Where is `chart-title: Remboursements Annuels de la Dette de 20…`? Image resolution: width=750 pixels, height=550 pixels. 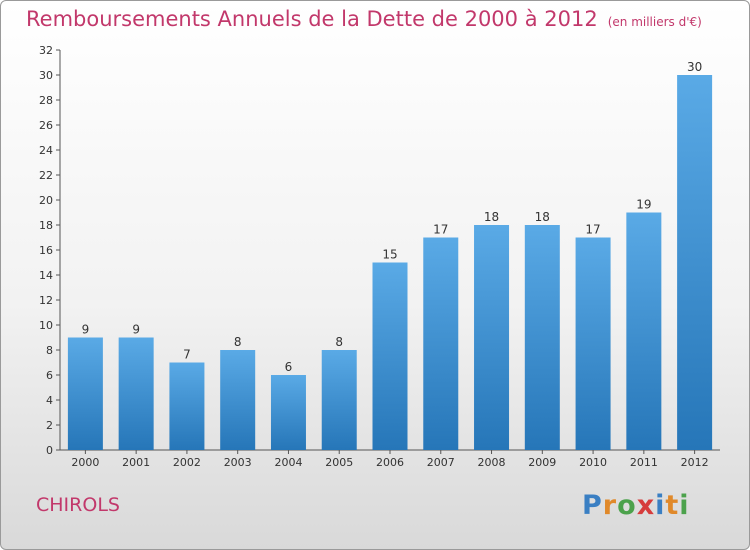
chart-title: Remboursements Annuels de la Dette de 20… is located at coordinates (364, 19).